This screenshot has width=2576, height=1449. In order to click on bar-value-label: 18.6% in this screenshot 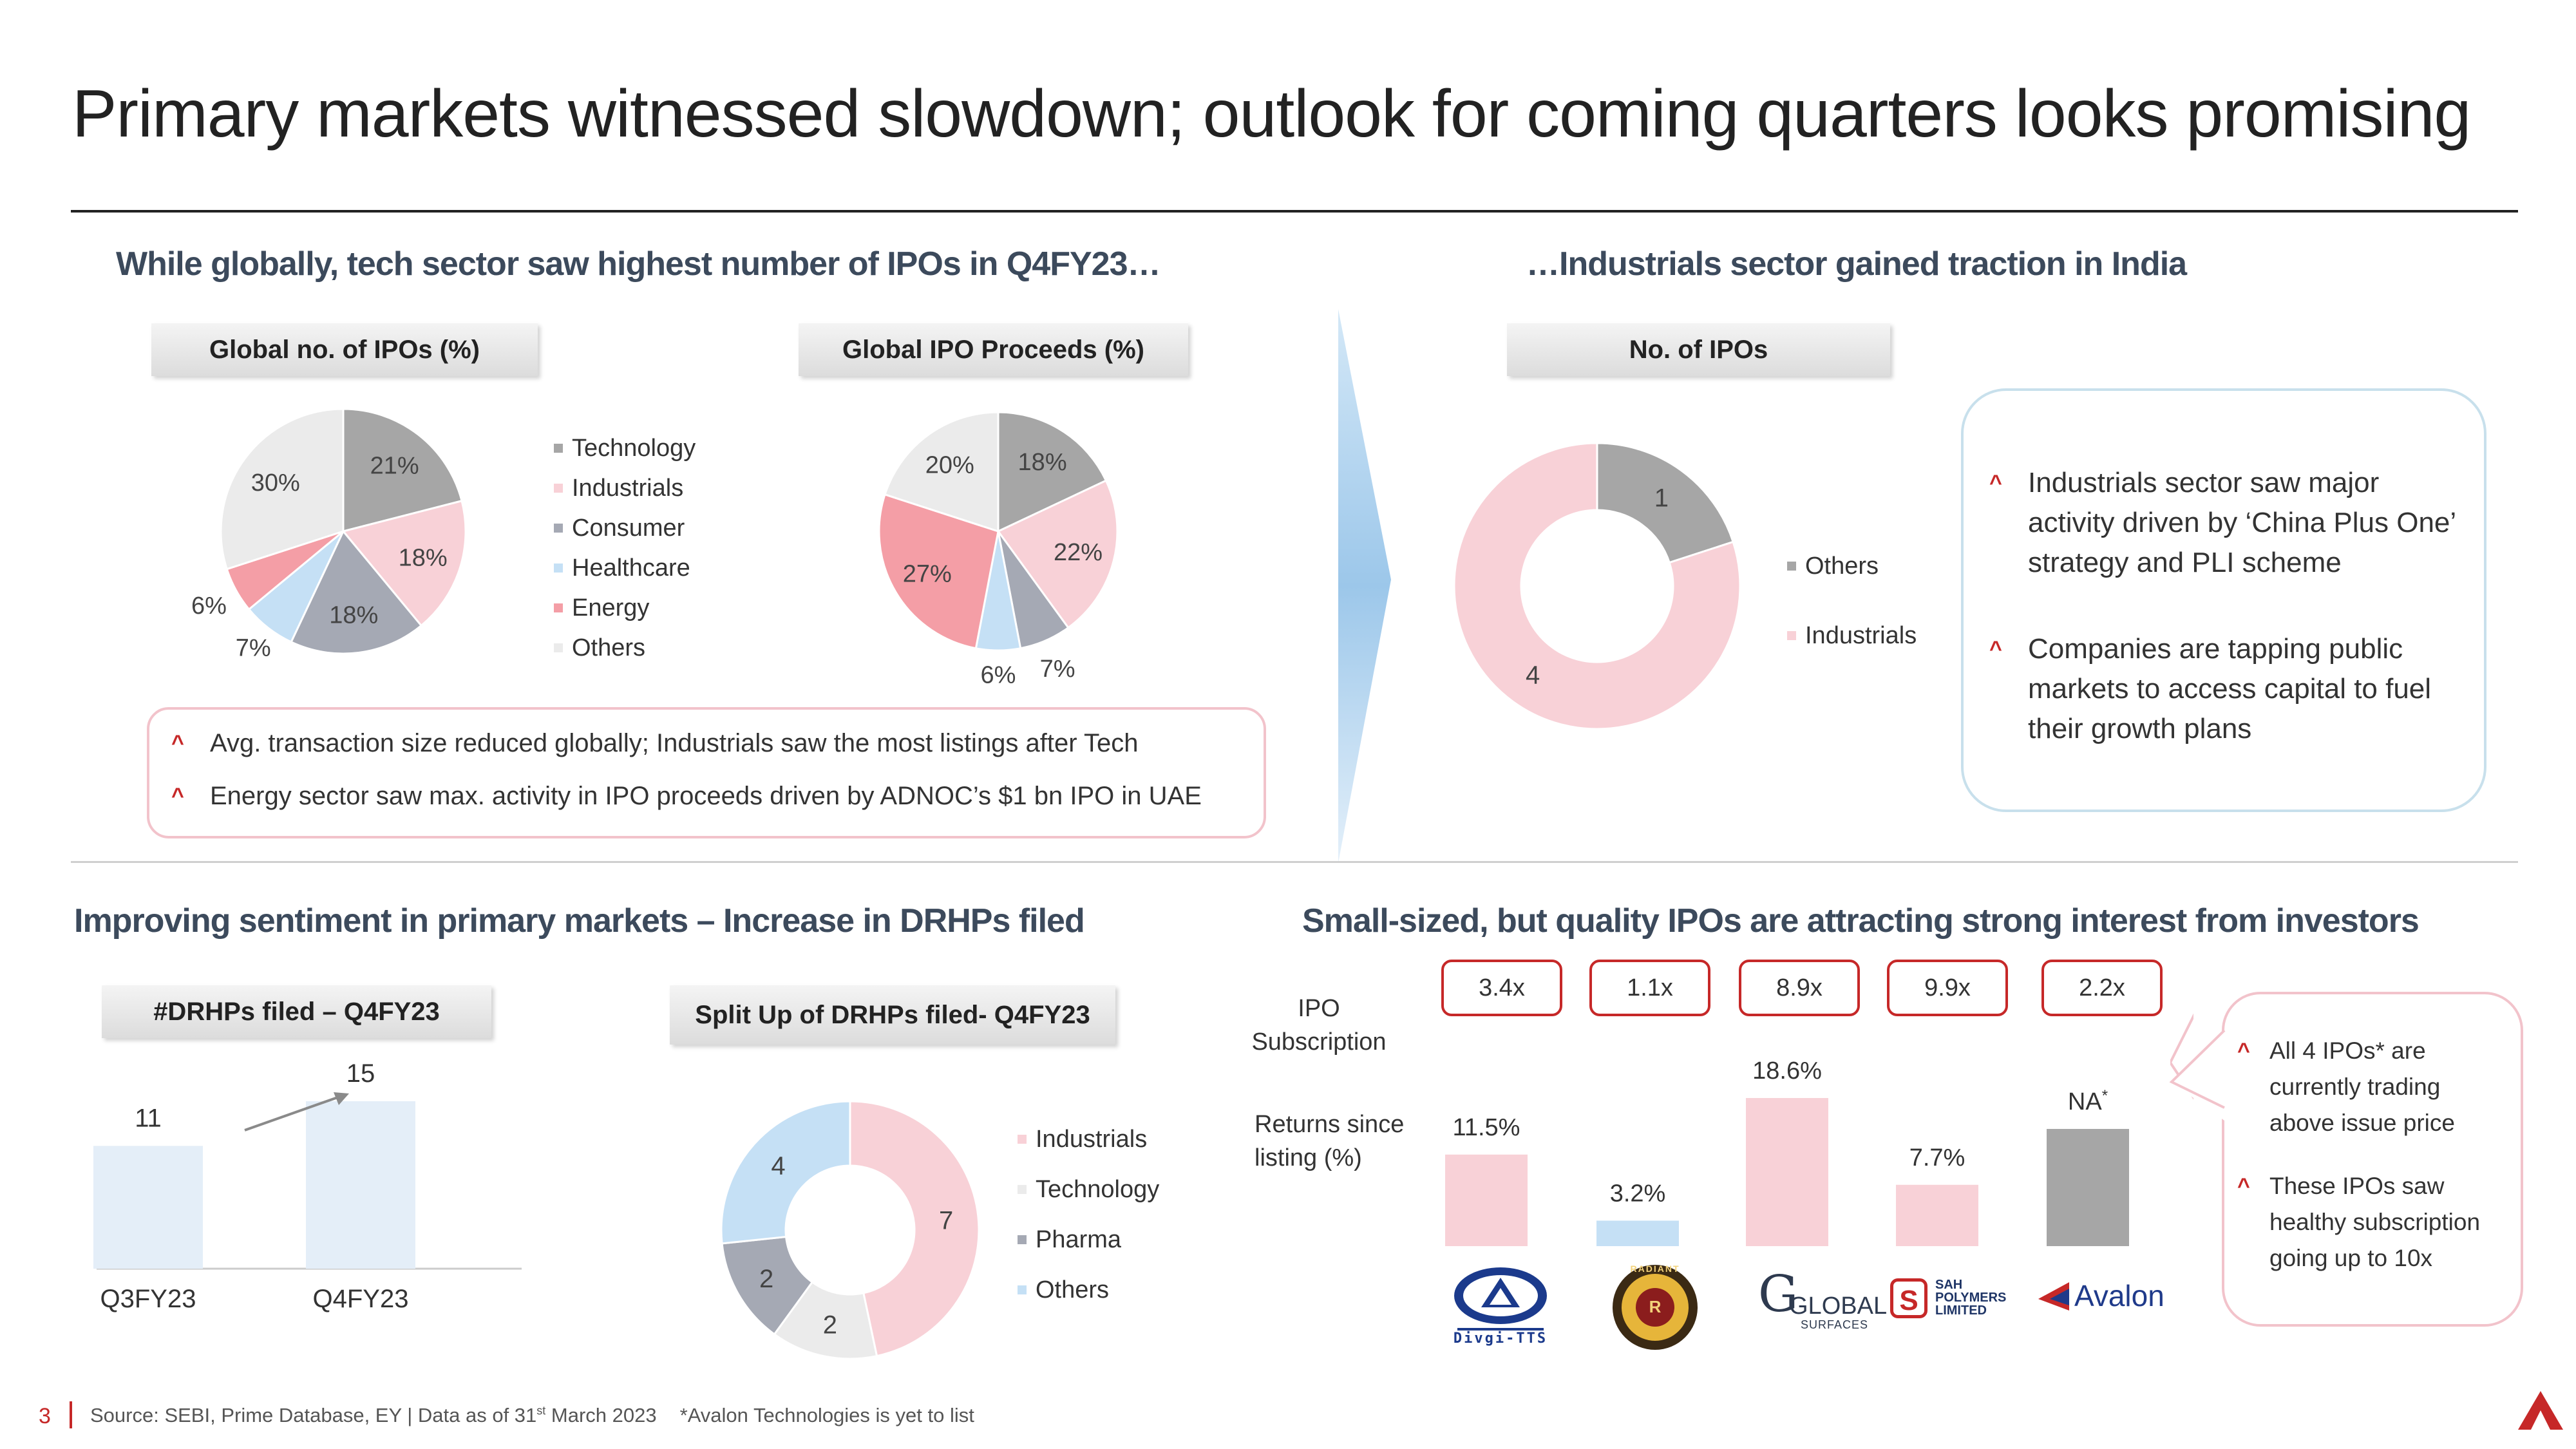, I will do `click(1787, 1070)`.